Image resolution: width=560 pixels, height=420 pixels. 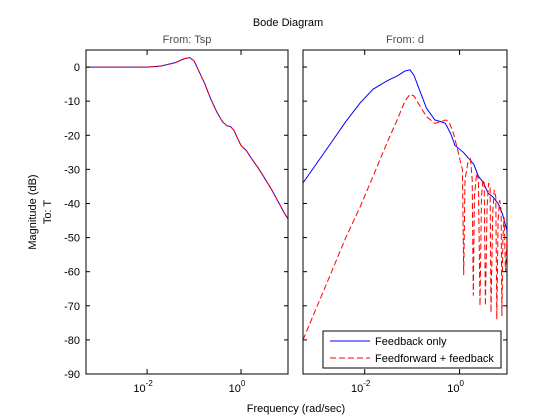 What do you see at coordinates (72, 341) in the screenshot?
I see `y-tick-label: -80` at bounding box center [72, 341].